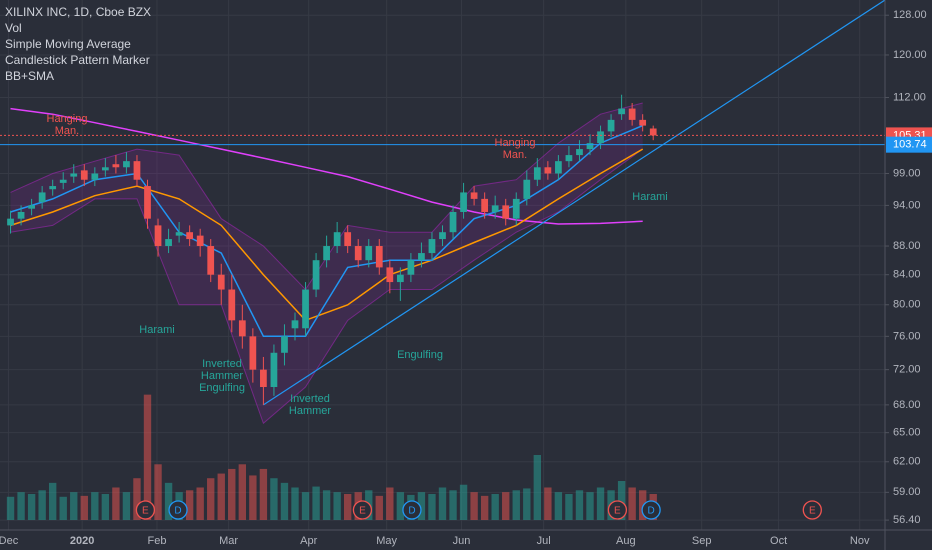 The width and height of the screenshot is (932, 550). Describe the element at coordinates (308, 541) in the screenshot. I see `x-tick-label: Apr` at that location.